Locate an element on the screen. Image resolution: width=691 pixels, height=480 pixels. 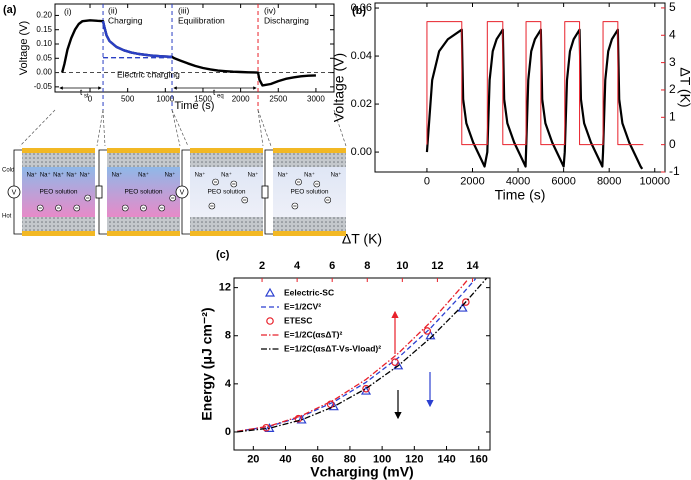
x2-tick-label: 14 is located at coordinates (472, 266).